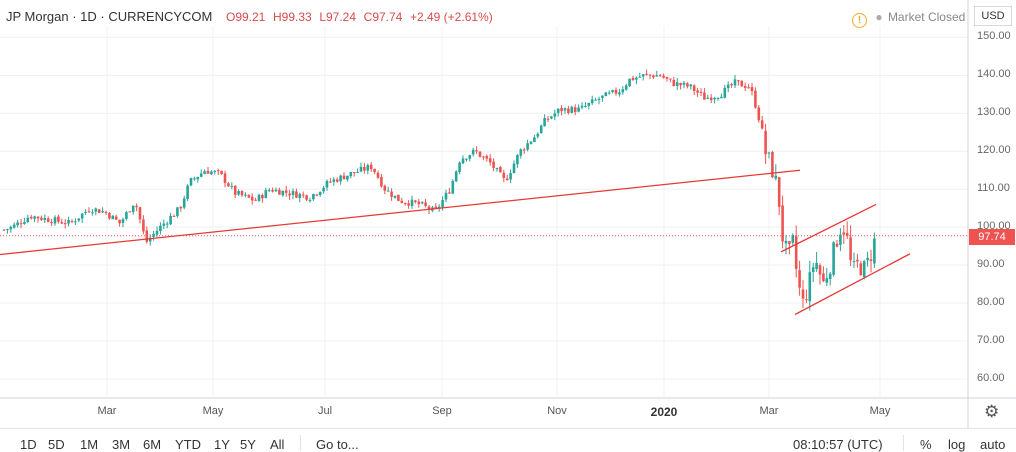  I want to click on range-button-5d: 5D, so click(56, 444).